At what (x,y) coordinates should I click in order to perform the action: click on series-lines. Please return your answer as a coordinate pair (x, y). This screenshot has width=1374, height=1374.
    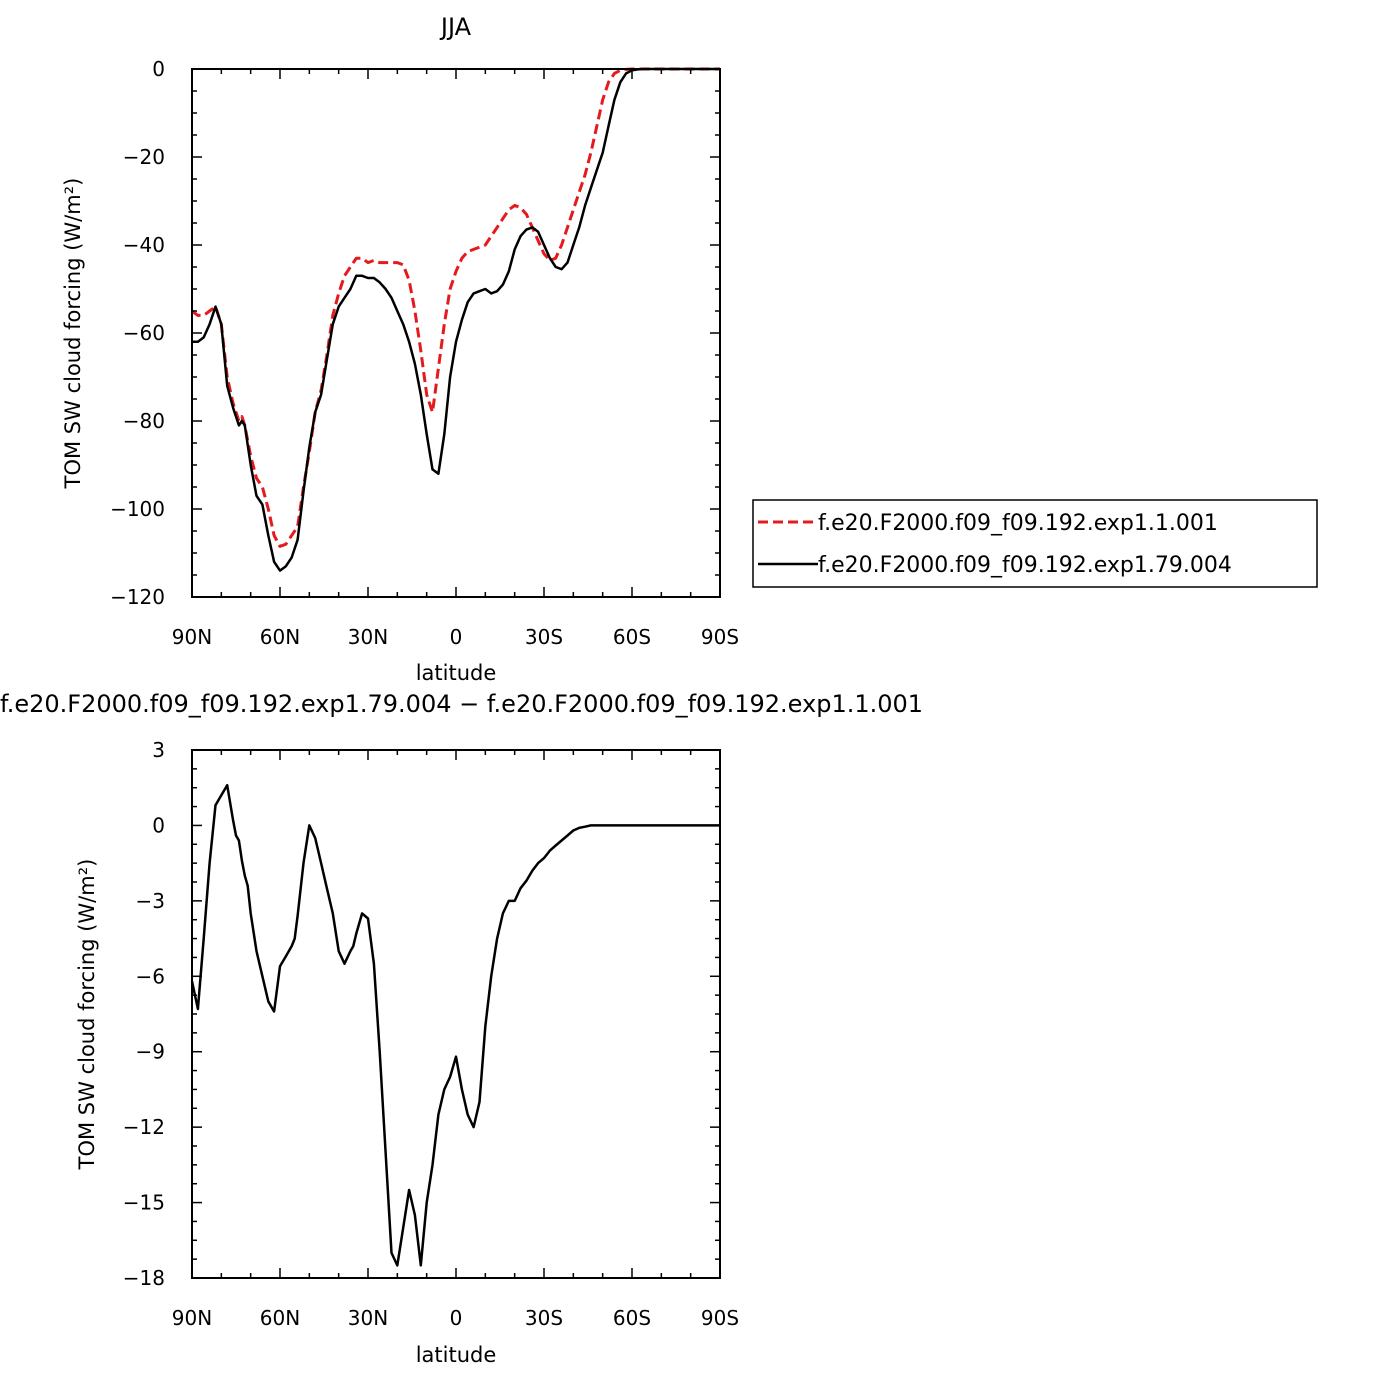
    Looking at the image, I should click on (455, 319).